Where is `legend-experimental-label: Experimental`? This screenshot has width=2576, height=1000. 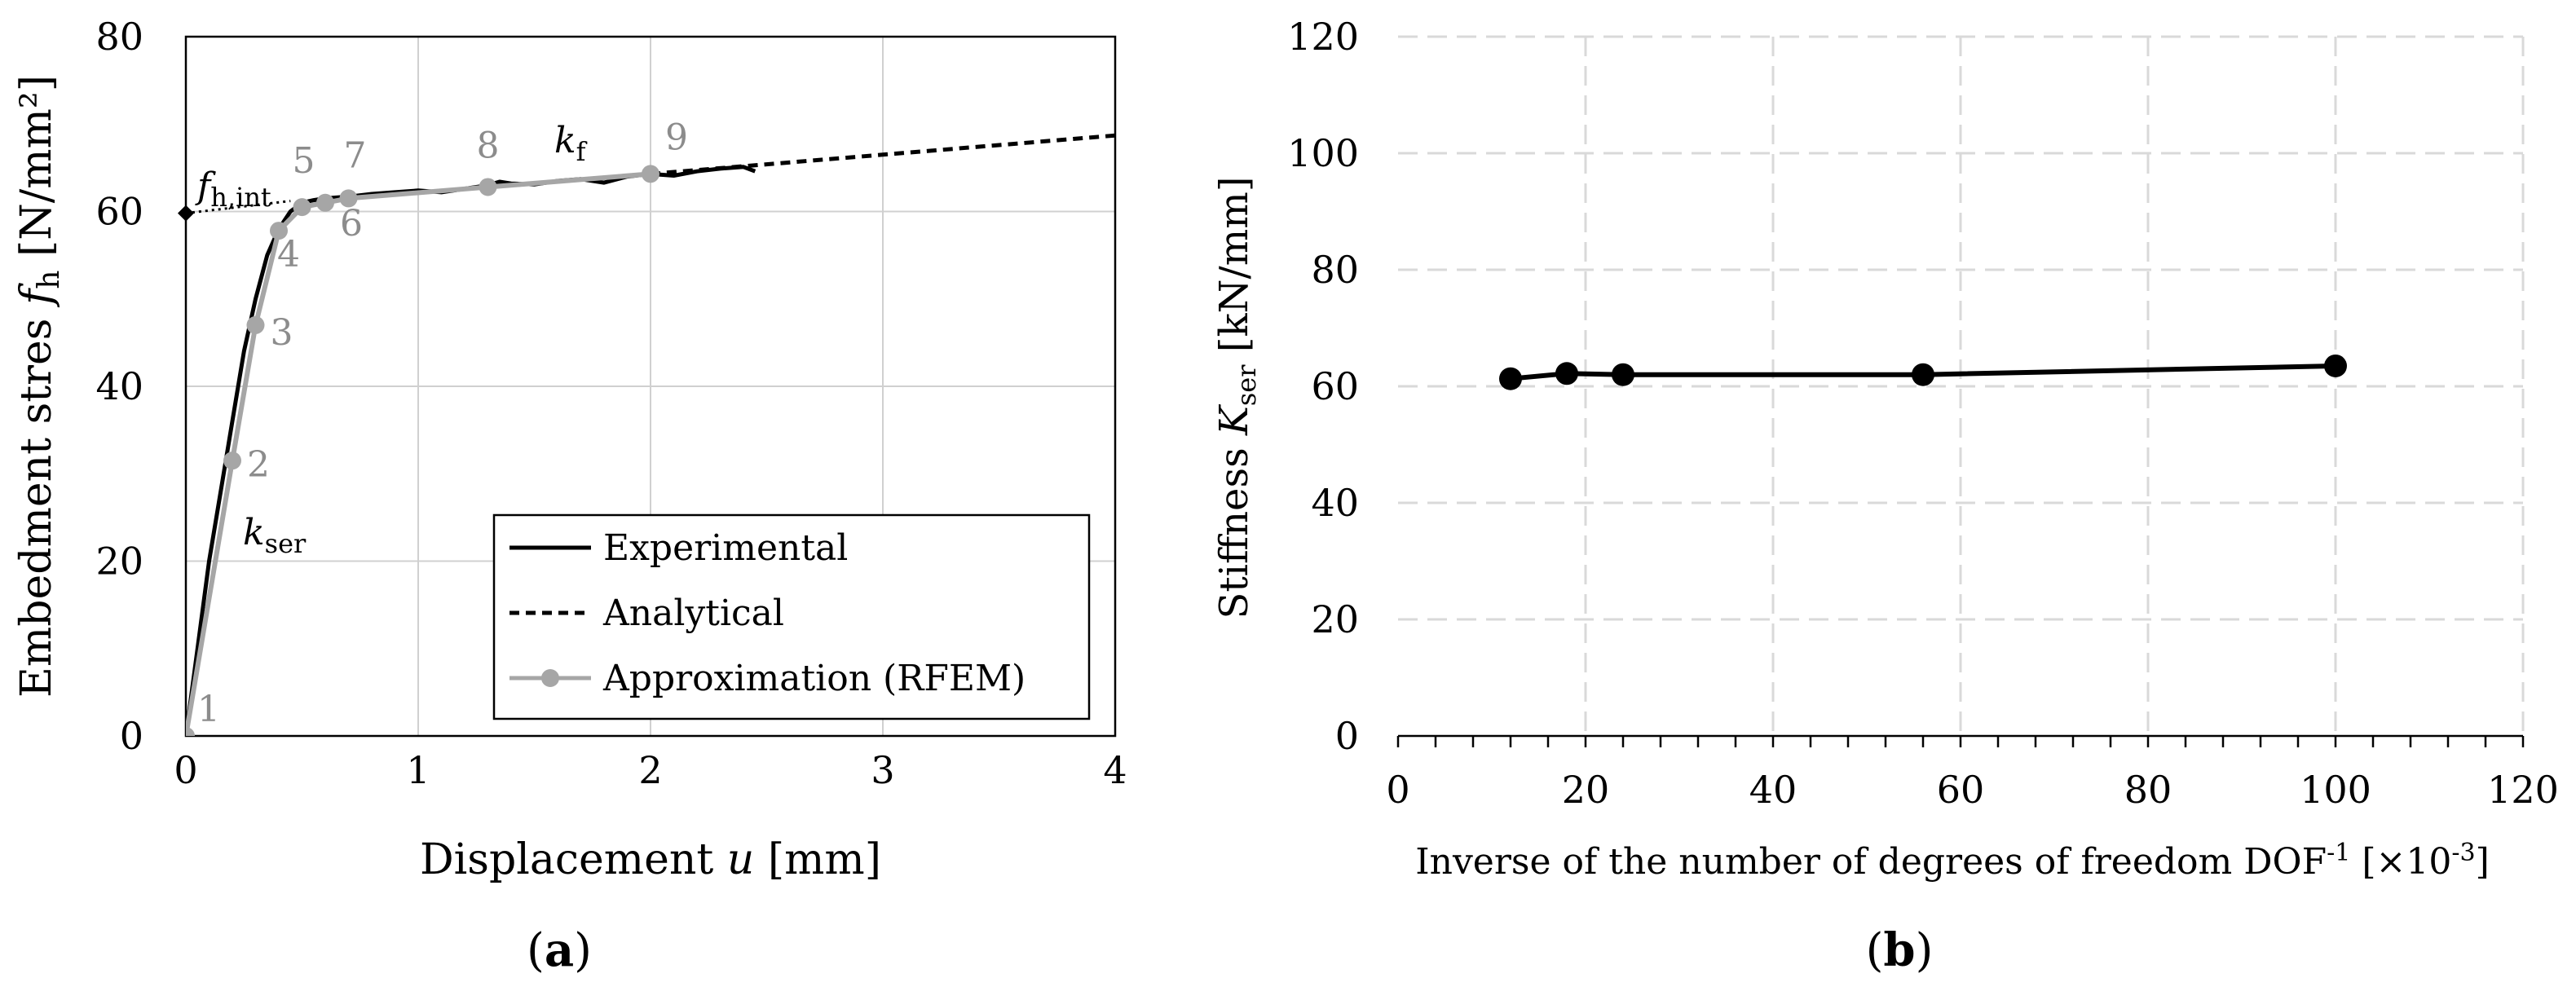 legend-experimental-label: Experimental is located at coordinates (725, 548).